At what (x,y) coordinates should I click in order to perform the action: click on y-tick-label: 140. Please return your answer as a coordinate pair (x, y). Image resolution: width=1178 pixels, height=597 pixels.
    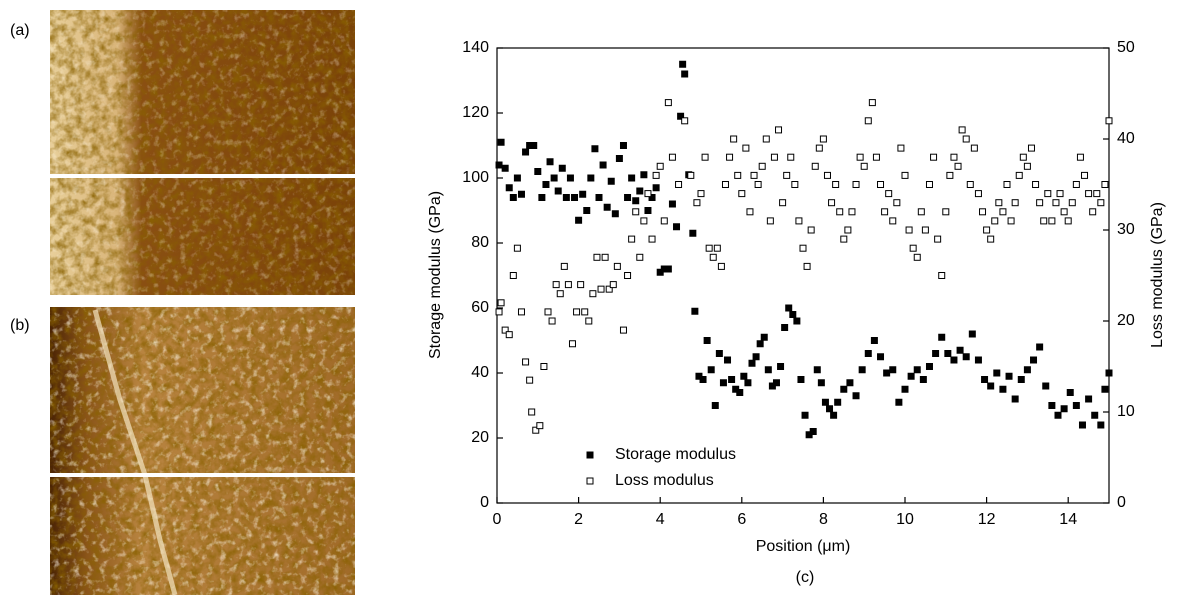
    Looking at the image, I should click on (475, 47).